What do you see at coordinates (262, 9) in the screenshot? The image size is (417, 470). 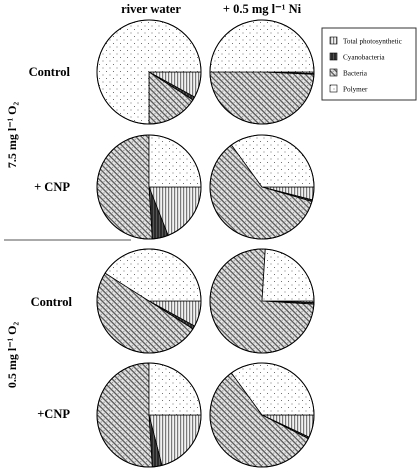 I see `column-header-ni: + 0.5 mg l⁻¹ Ni` at bounding box center [262, 9].